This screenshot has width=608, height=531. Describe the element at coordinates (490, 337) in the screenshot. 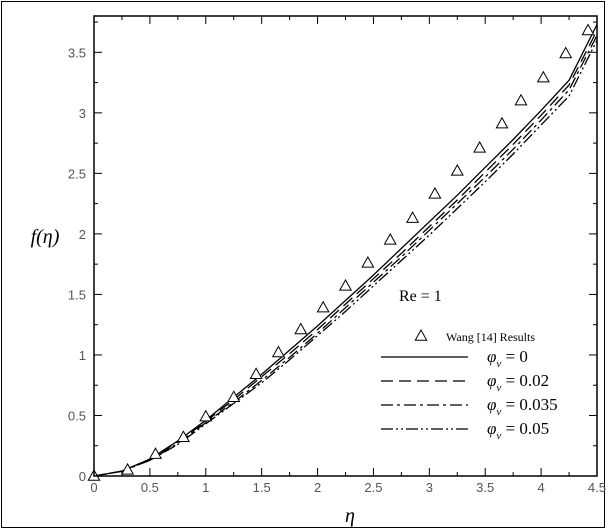

I see `legend-label-wang: Wang [14] Results` at that location.